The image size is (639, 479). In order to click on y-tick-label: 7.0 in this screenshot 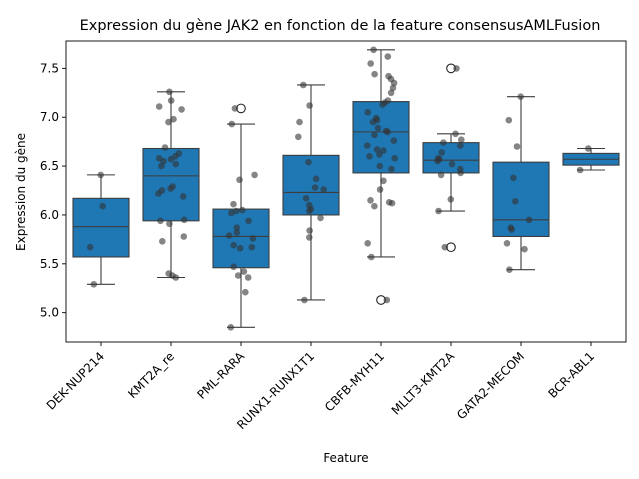, I will do `click(49, 117)`.